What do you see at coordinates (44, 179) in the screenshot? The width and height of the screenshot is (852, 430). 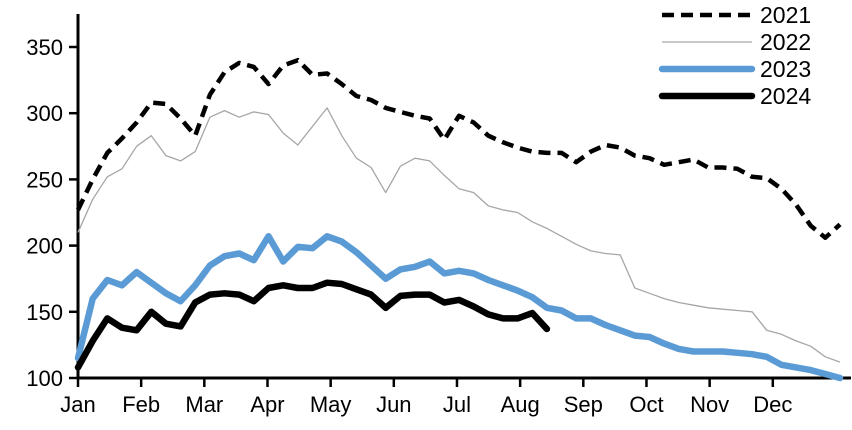 I see `y-tick-label-250: 250` at bounding box center [44, 179].